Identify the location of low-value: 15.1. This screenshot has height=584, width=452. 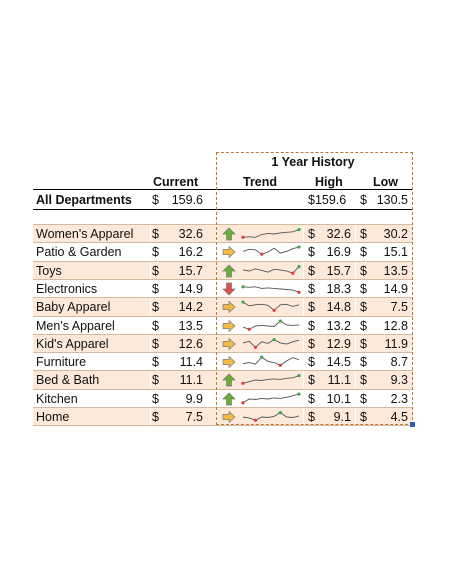
(395, 252).